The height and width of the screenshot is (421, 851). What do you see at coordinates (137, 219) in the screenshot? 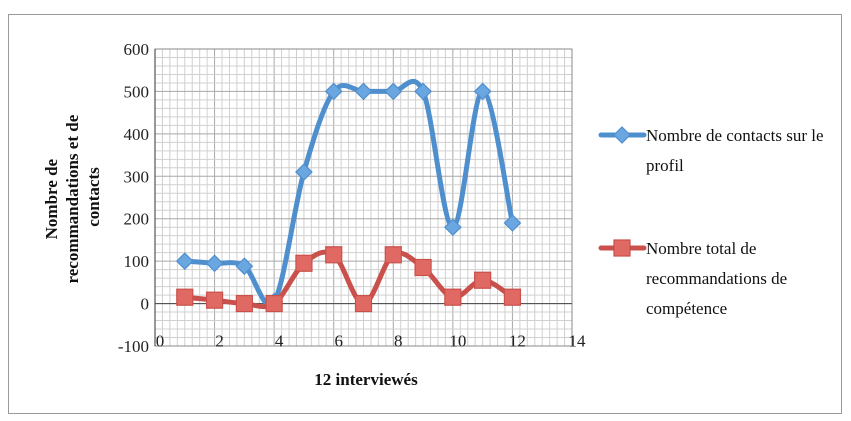
I see `y-tick-label: 200` at bounding box center [137, 219].